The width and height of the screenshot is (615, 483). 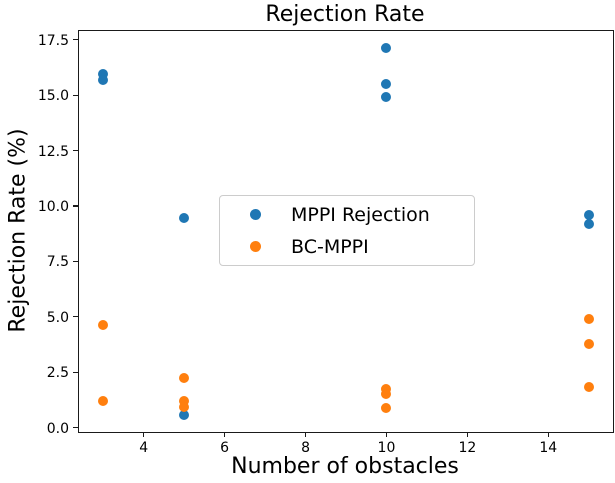 I want to click on y-tick-label: 0.0, so click(x=57, y=428).